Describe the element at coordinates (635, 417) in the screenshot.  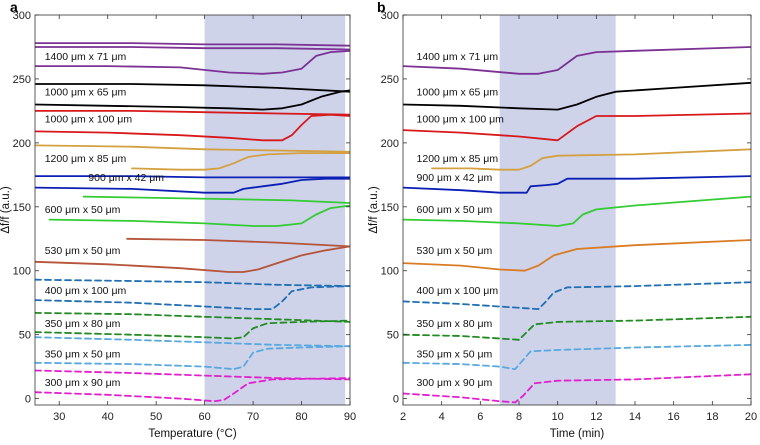
I see `x-tick-label-6: 14` at that location.